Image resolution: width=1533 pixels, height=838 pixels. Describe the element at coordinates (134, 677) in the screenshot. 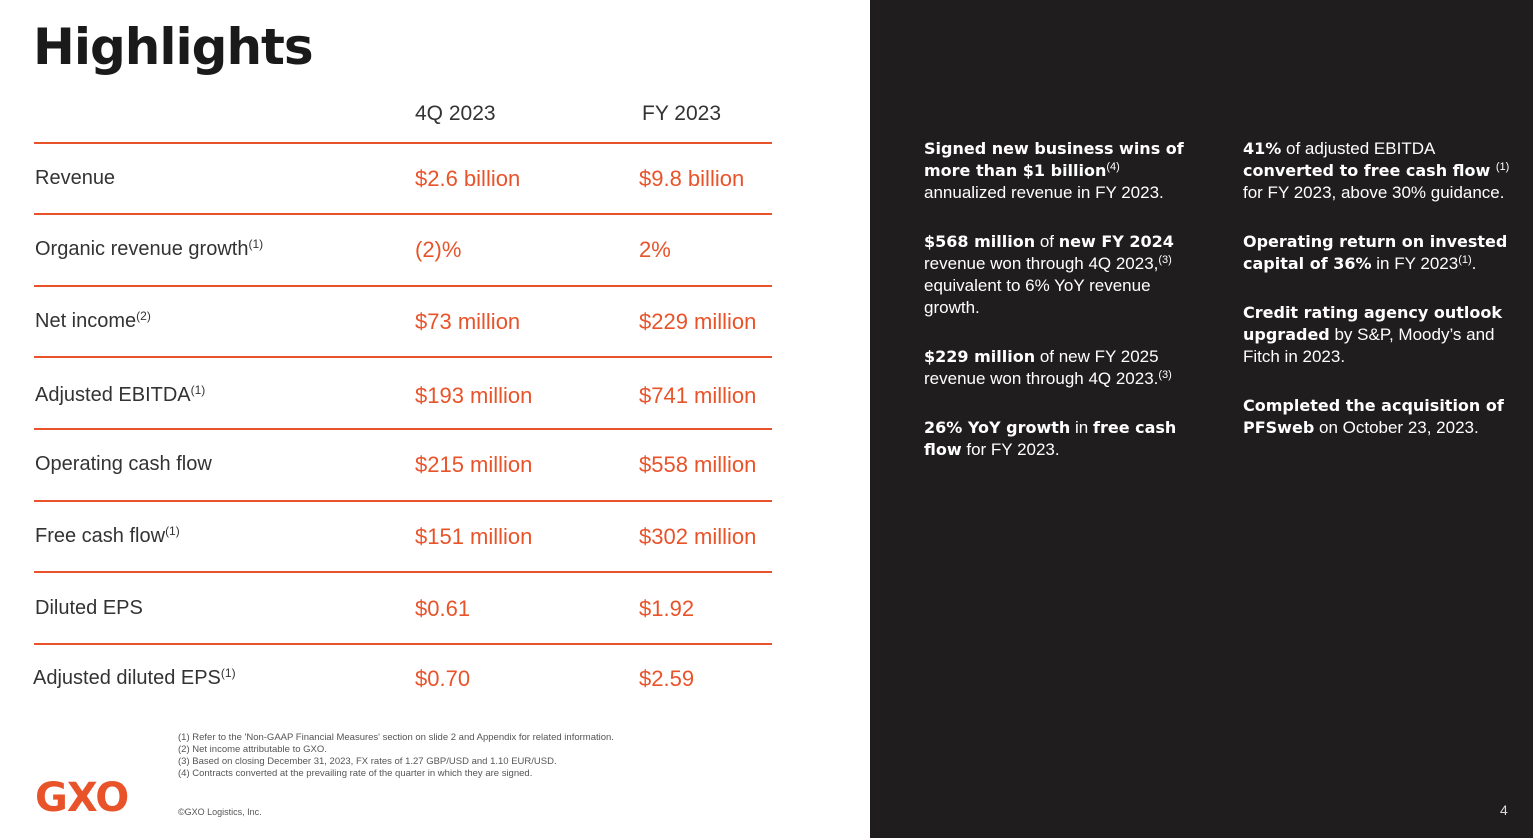

I see `row-label: Adjusted diluted EPS(1)` at that location.